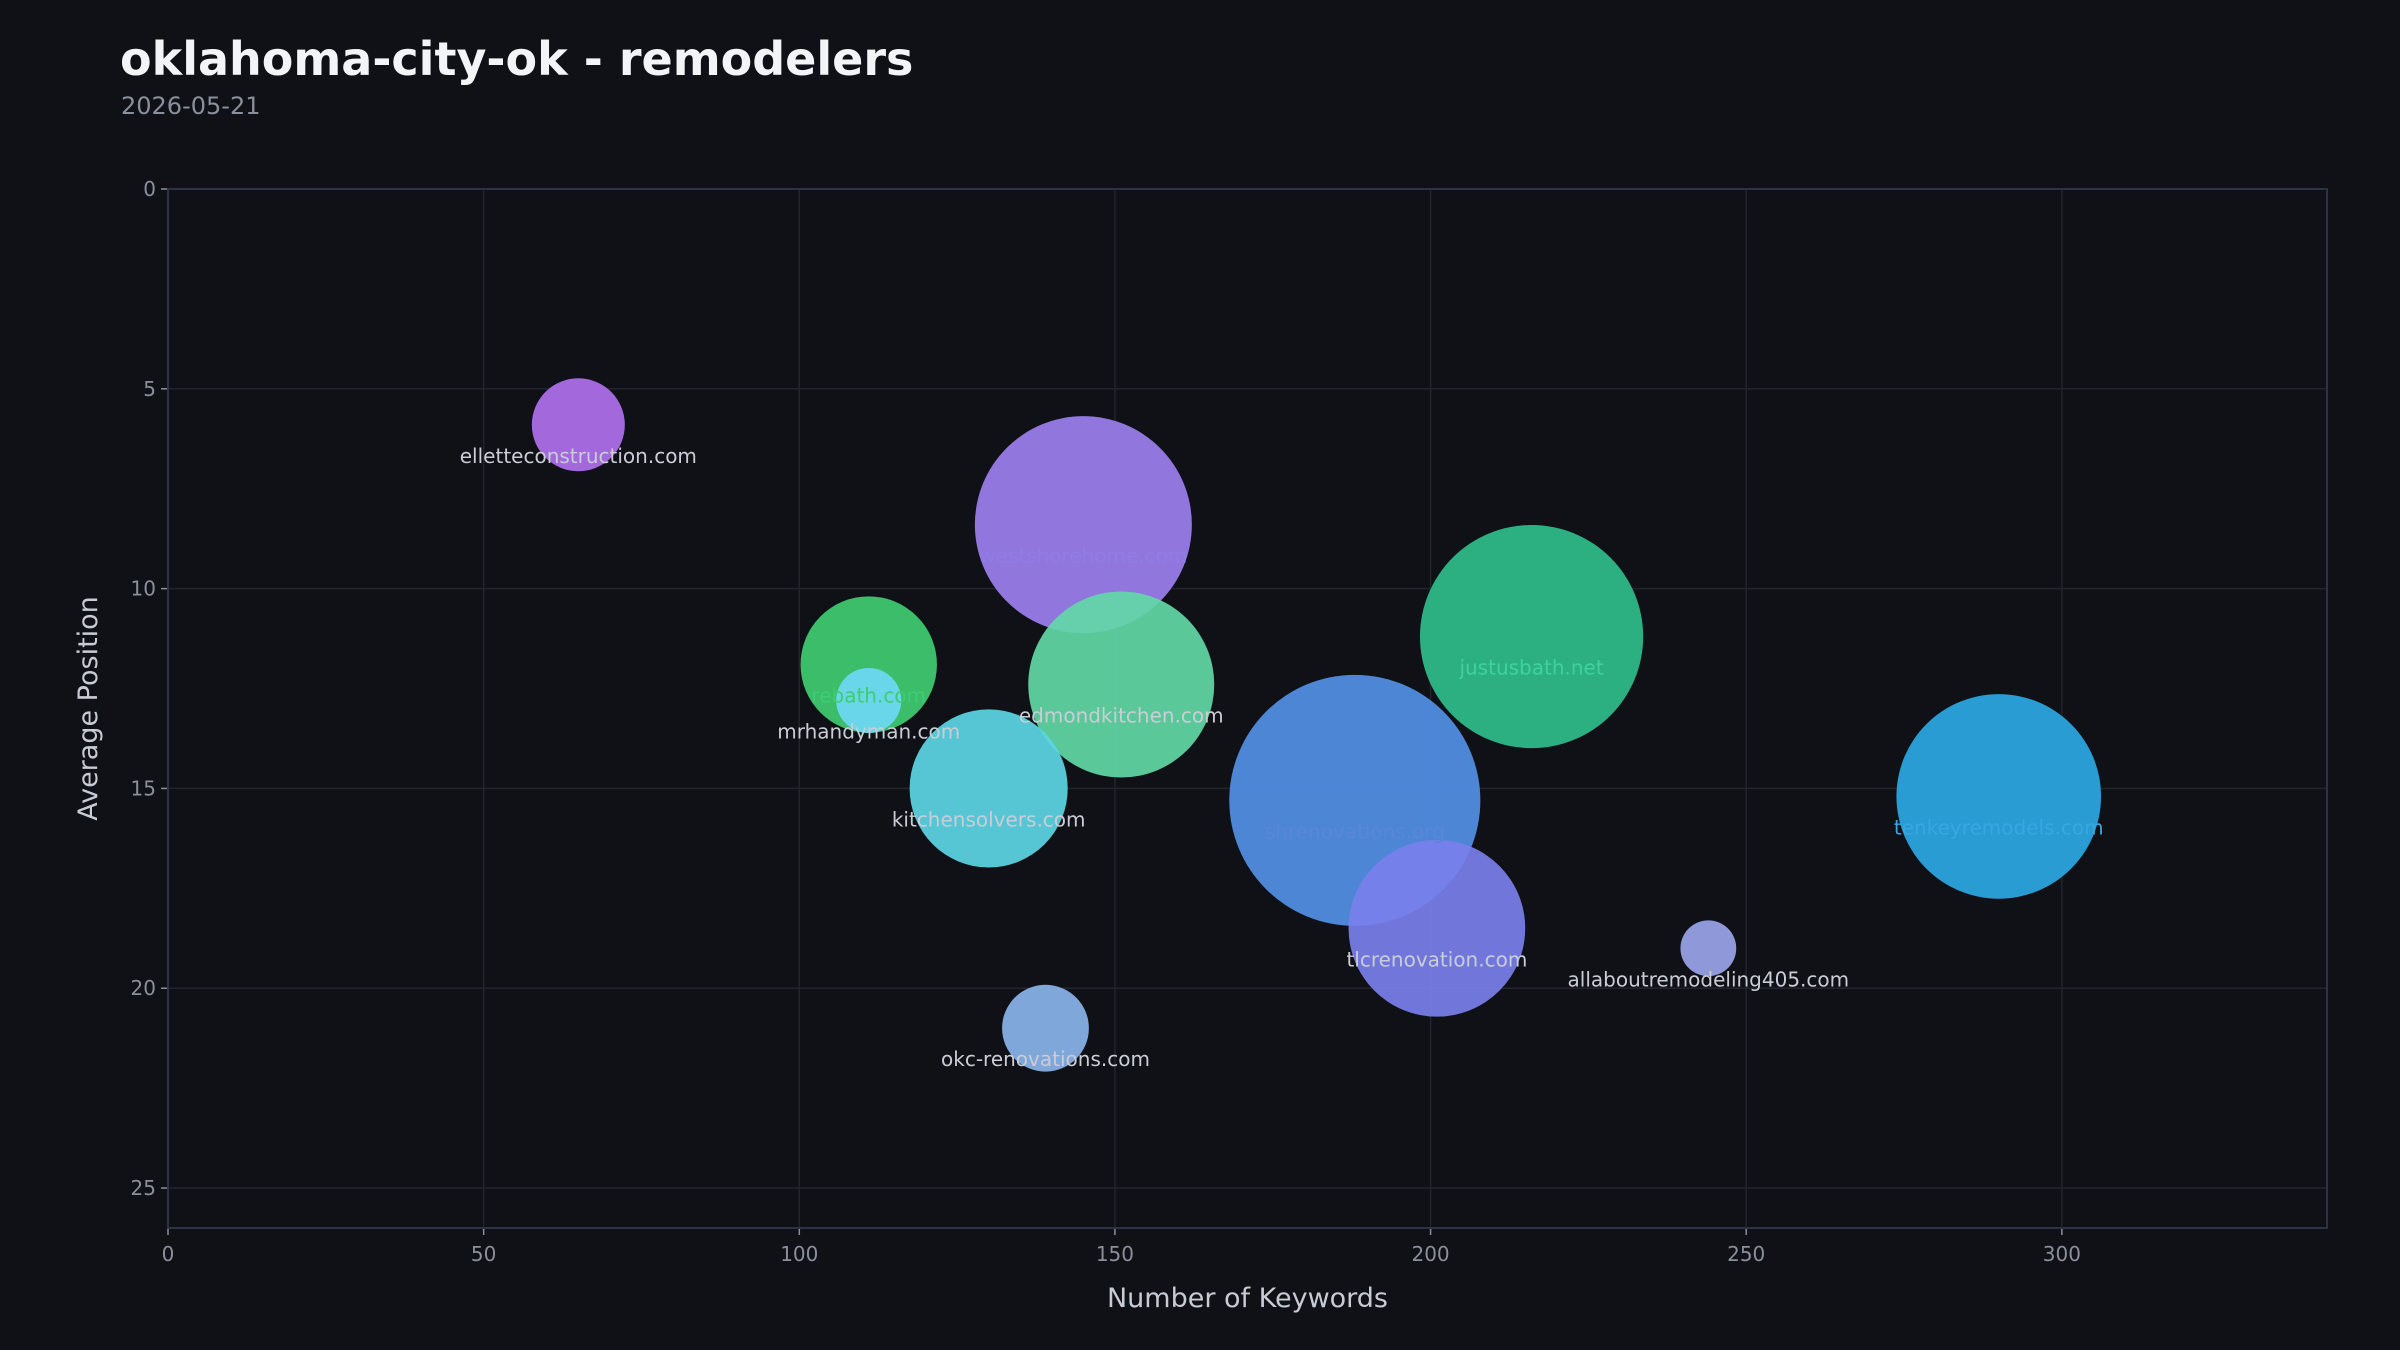 This screenshot has height=1350, width=2400. I want to click on bubble-rebath-com, so click(868, 664).